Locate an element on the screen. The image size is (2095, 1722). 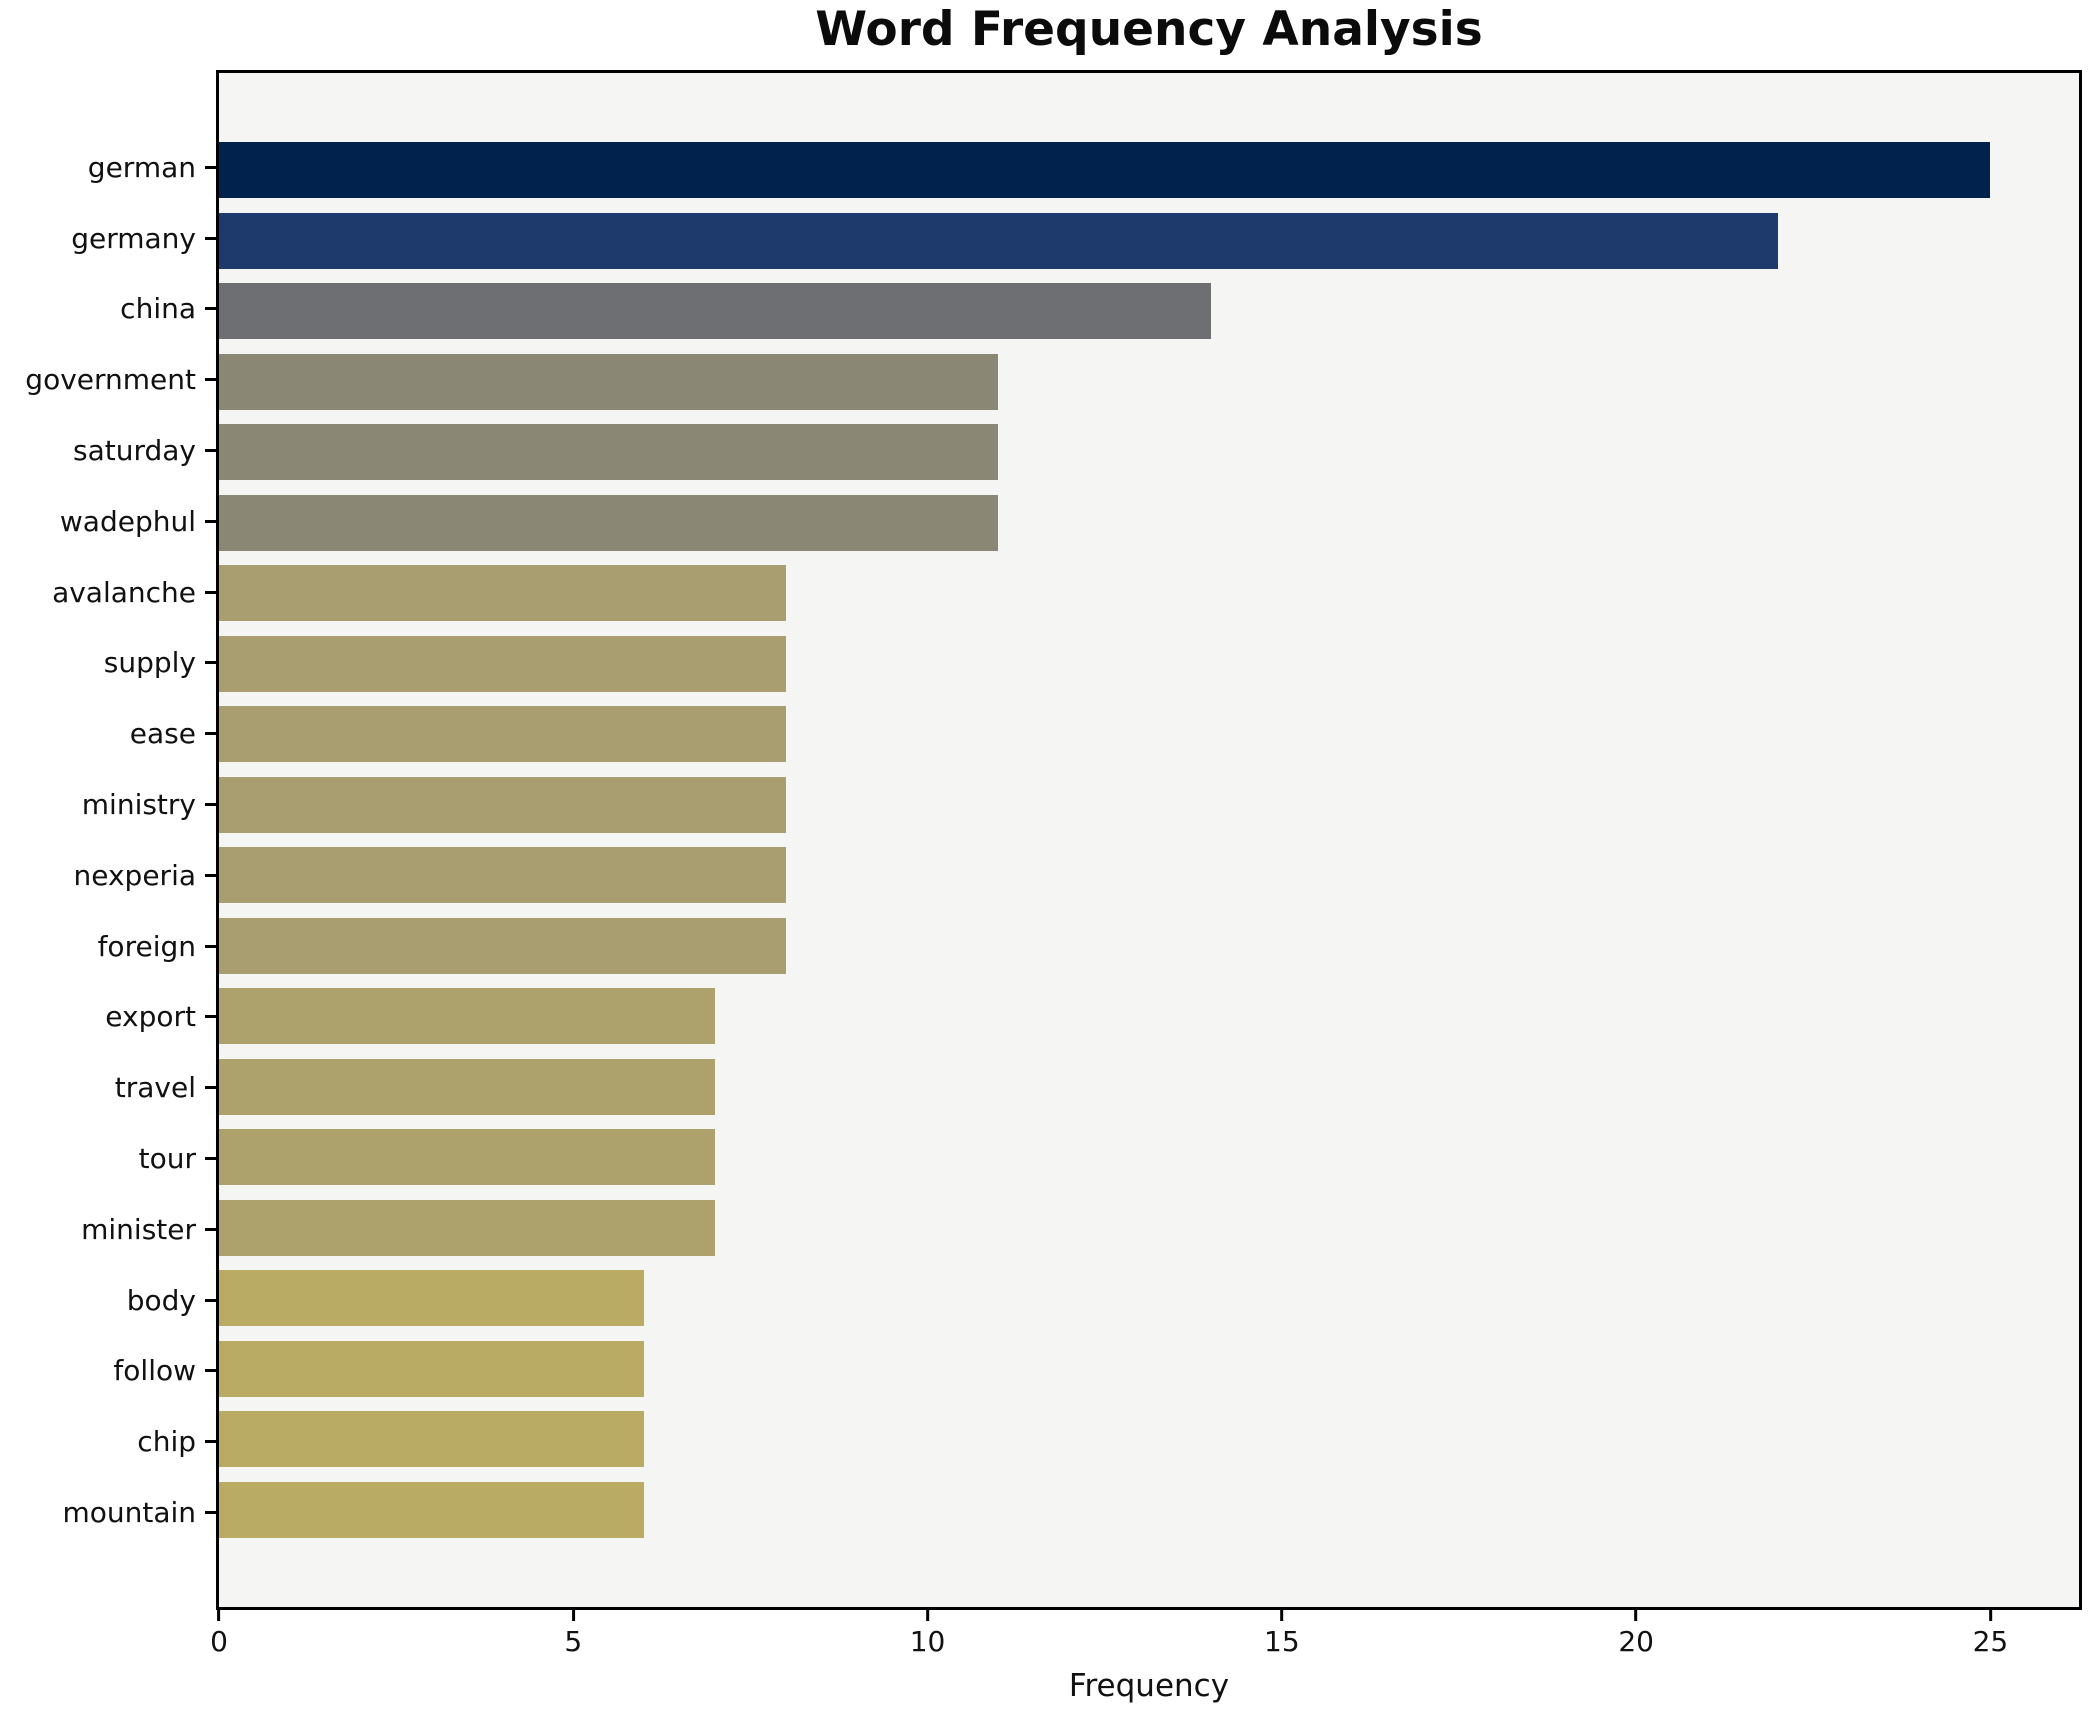
y-axis-category-label: germany is located at coordinates (133, 238).